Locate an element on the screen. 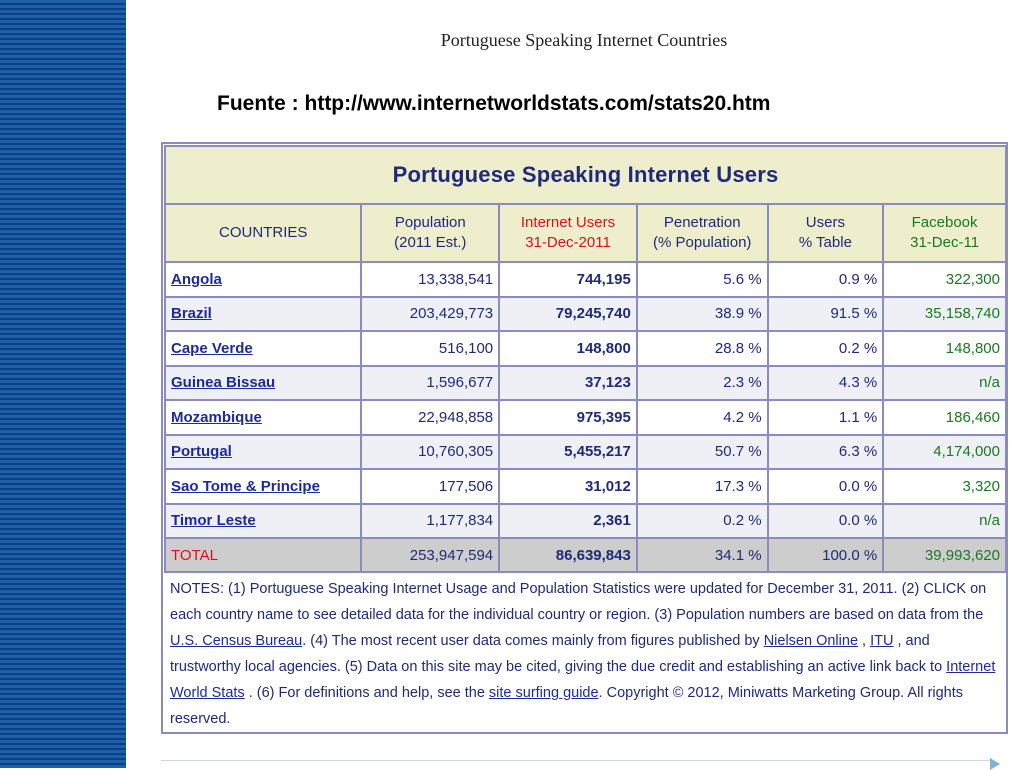  country-link: Timor Leste is located at coordinates (213, 521).